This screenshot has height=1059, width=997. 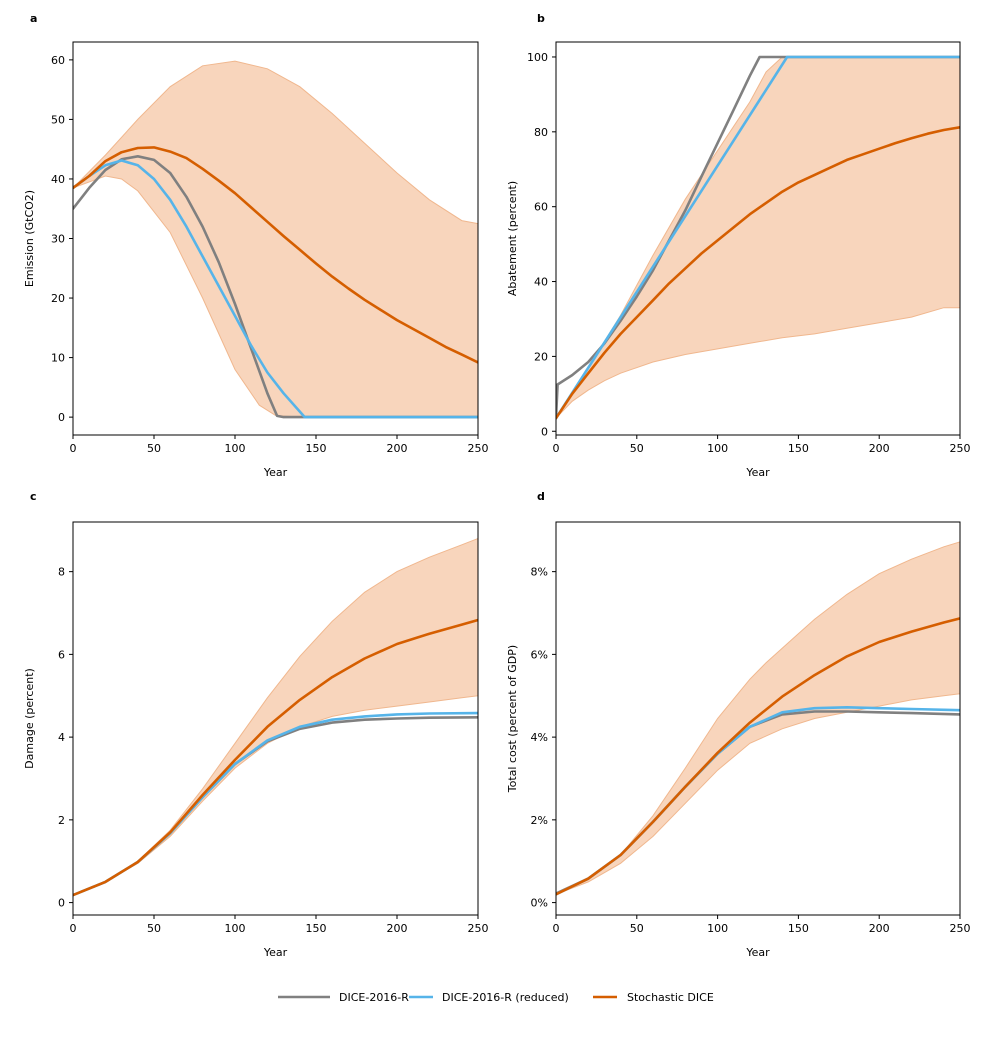 I want to click on legend-item-dice: DICE-2016-R, so click(x=343, y=997).